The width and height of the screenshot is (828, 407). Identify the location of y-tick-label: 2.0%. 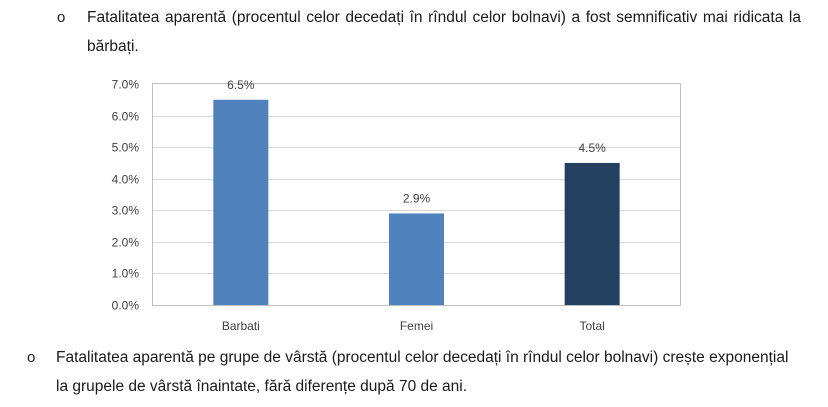
(126, 243).